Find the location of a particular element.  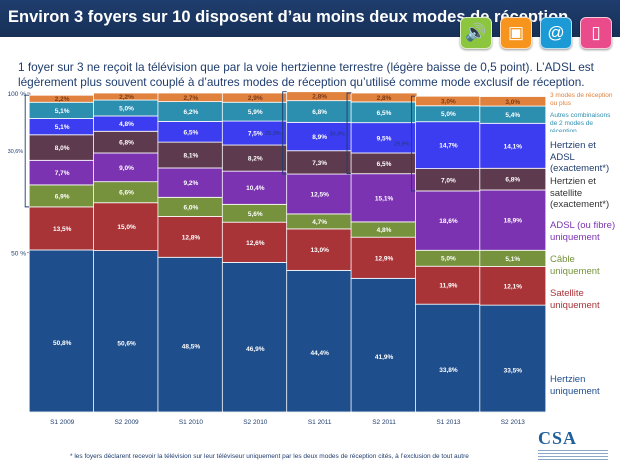

legend-label: Satellite uniquement is located at coordinates (575, 299).